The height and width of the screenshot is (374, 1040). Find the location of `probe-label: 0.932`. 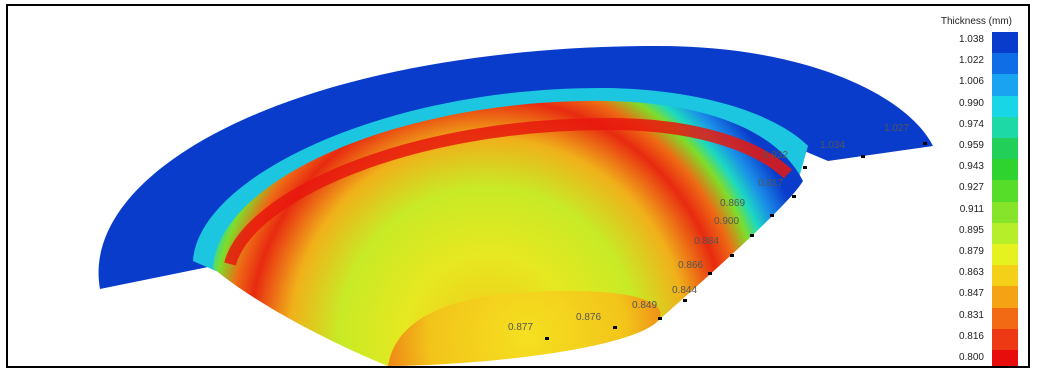

probe-label: 0.932 is located at coordinates (775, 155).